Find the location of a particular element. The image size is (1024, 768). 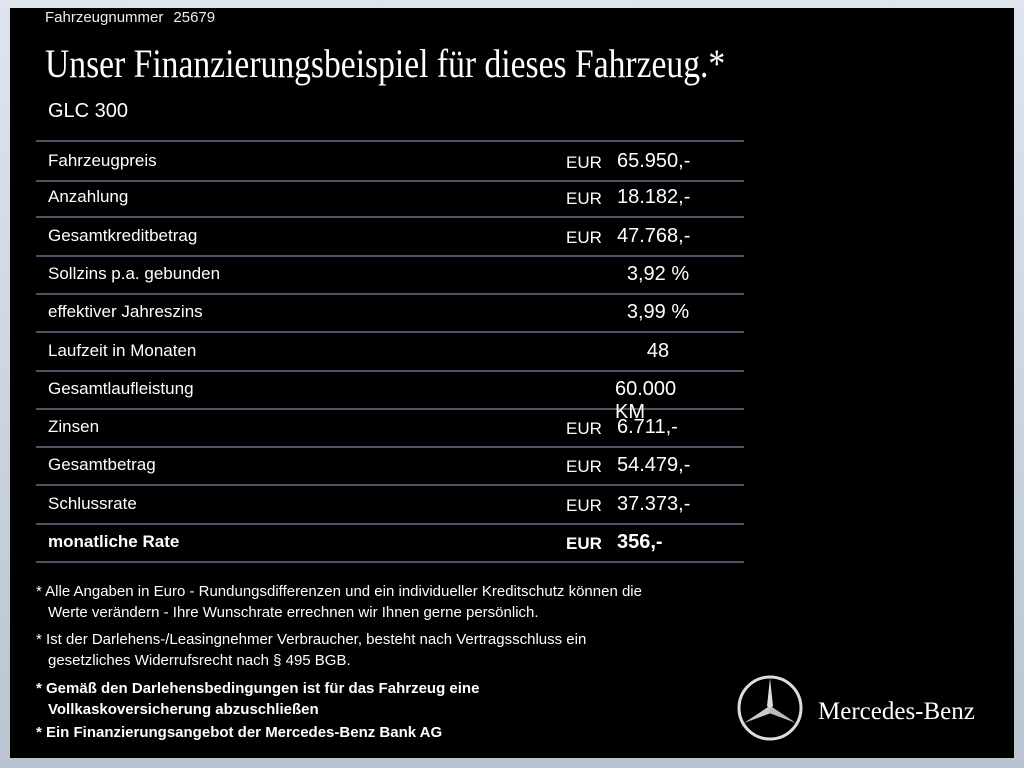

vehicle-number: Fahrzeugnummer 25679 is located at coordinates (130, 17).